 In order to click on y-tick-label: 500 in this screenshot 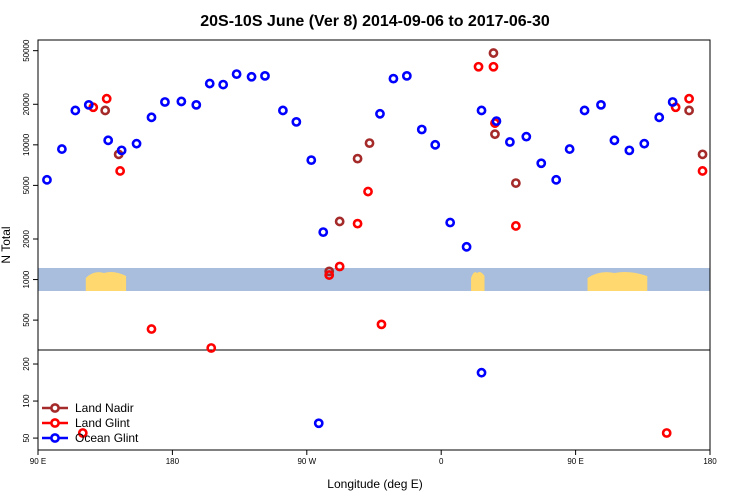, I will do `click(26, 320)`.